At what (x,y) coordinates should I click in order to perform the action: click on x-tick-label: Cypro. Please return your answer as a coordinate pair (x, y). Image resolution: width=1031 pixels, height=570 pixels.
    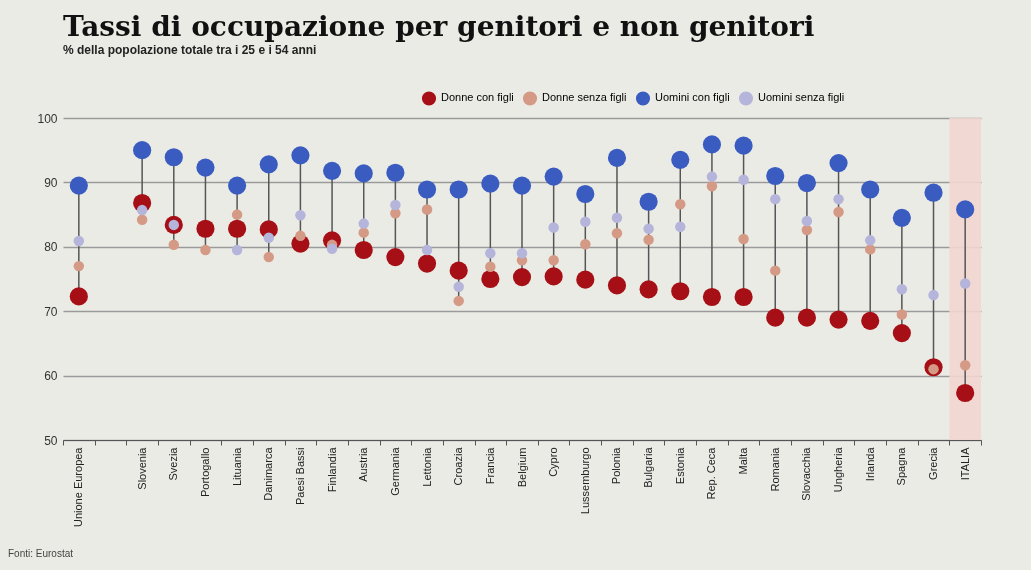
    Looking at the image, I should click on (553, 462).